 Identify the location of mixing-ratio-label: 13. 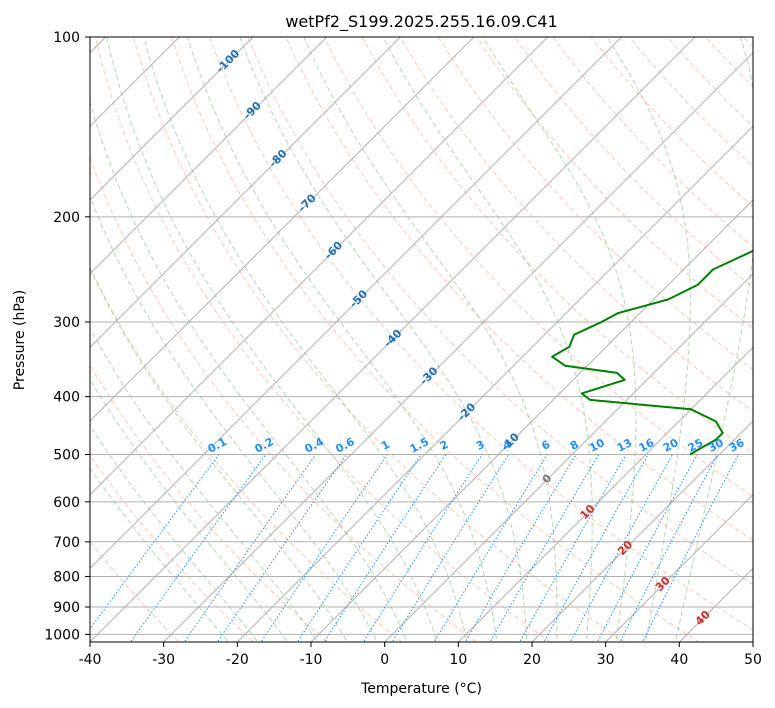
(625, 445).